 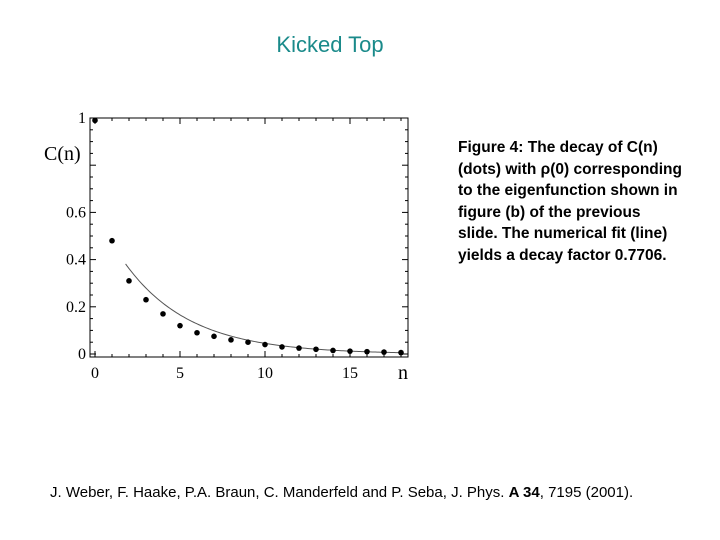 What do you see at coordinates (265, 373) in the screenshot?
I see `x-tick-label: 10` at bounding box center [265, 373].